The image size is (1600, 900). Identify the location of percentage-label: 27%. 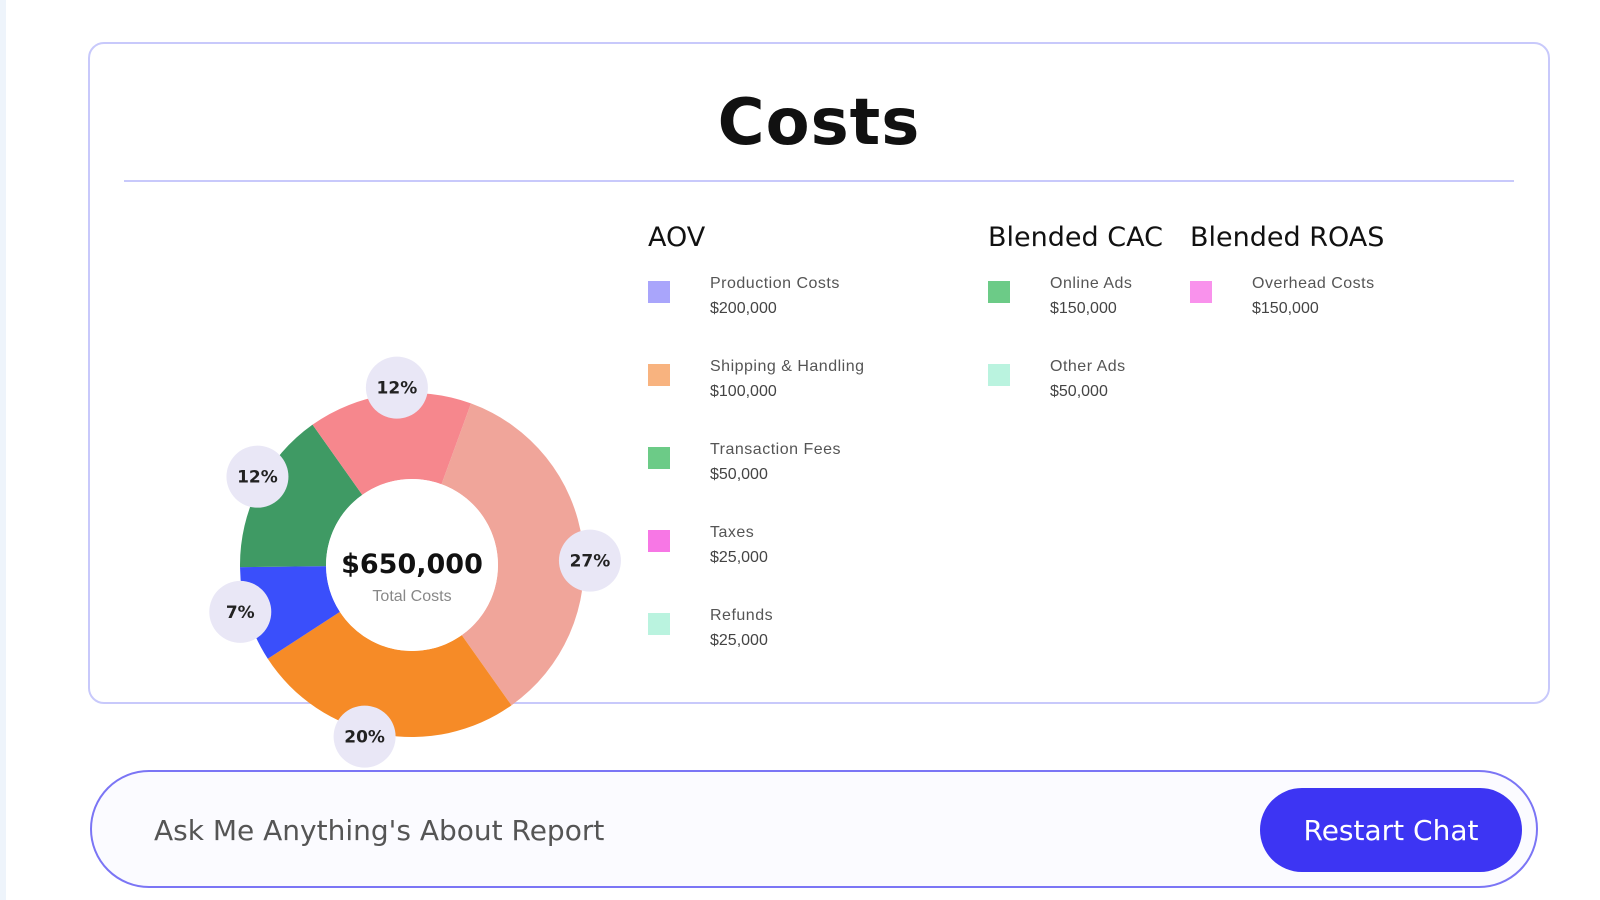
(590, 562).